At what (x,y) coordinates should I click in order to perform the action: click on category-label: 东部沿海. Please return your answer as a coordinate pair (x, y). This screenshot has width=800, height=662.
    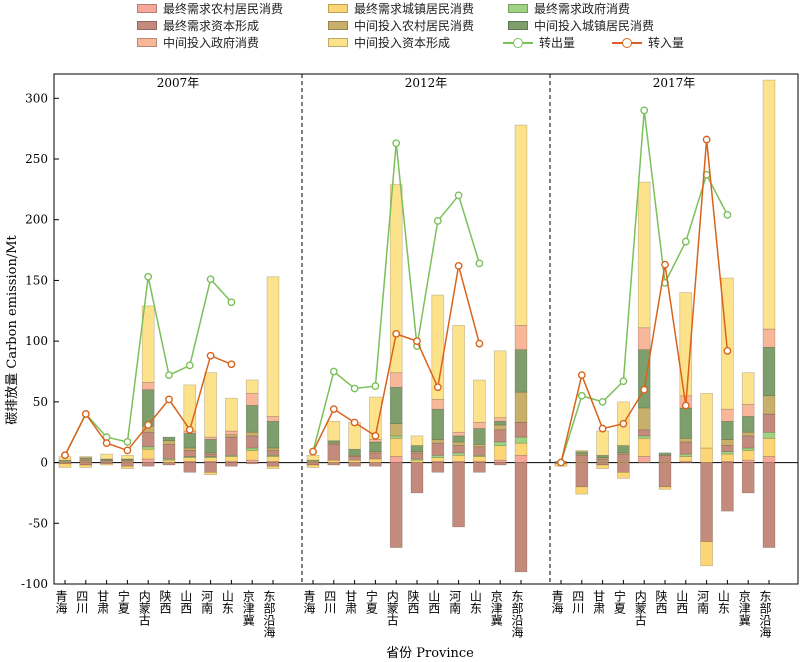
    Looking at the image, I should click on (765, 614).